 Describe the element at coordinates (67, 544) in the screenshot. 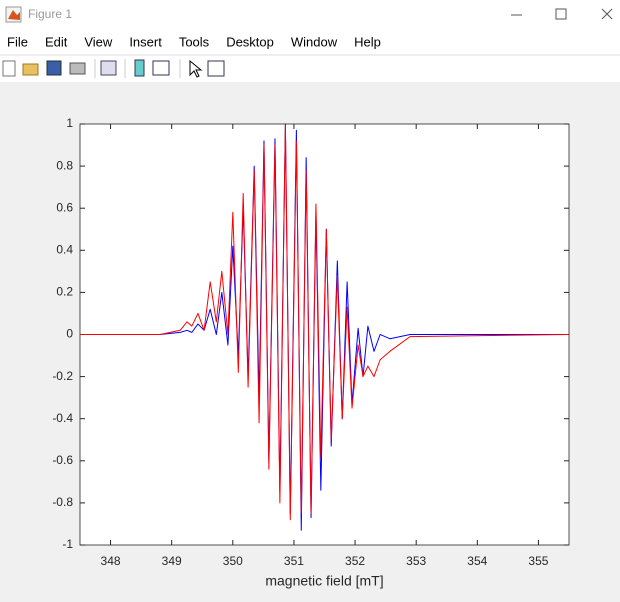

I see `y-tick-label: -1` at that location.